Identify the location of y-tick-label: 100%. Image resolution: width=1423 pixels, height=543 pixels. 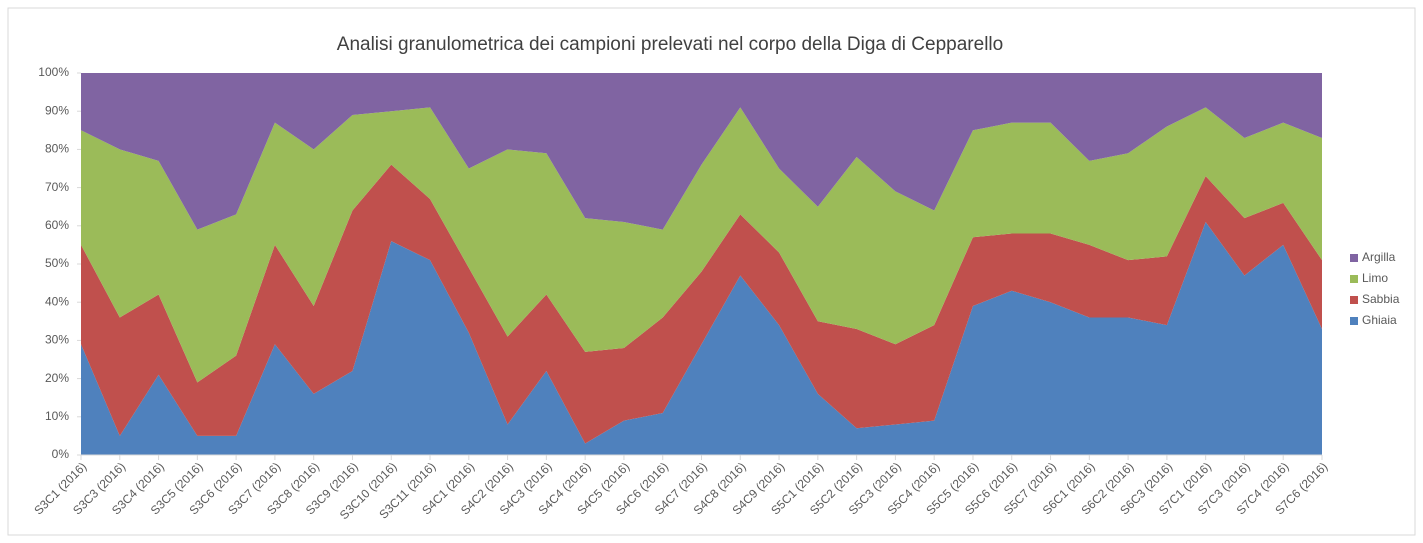
(53, 72).